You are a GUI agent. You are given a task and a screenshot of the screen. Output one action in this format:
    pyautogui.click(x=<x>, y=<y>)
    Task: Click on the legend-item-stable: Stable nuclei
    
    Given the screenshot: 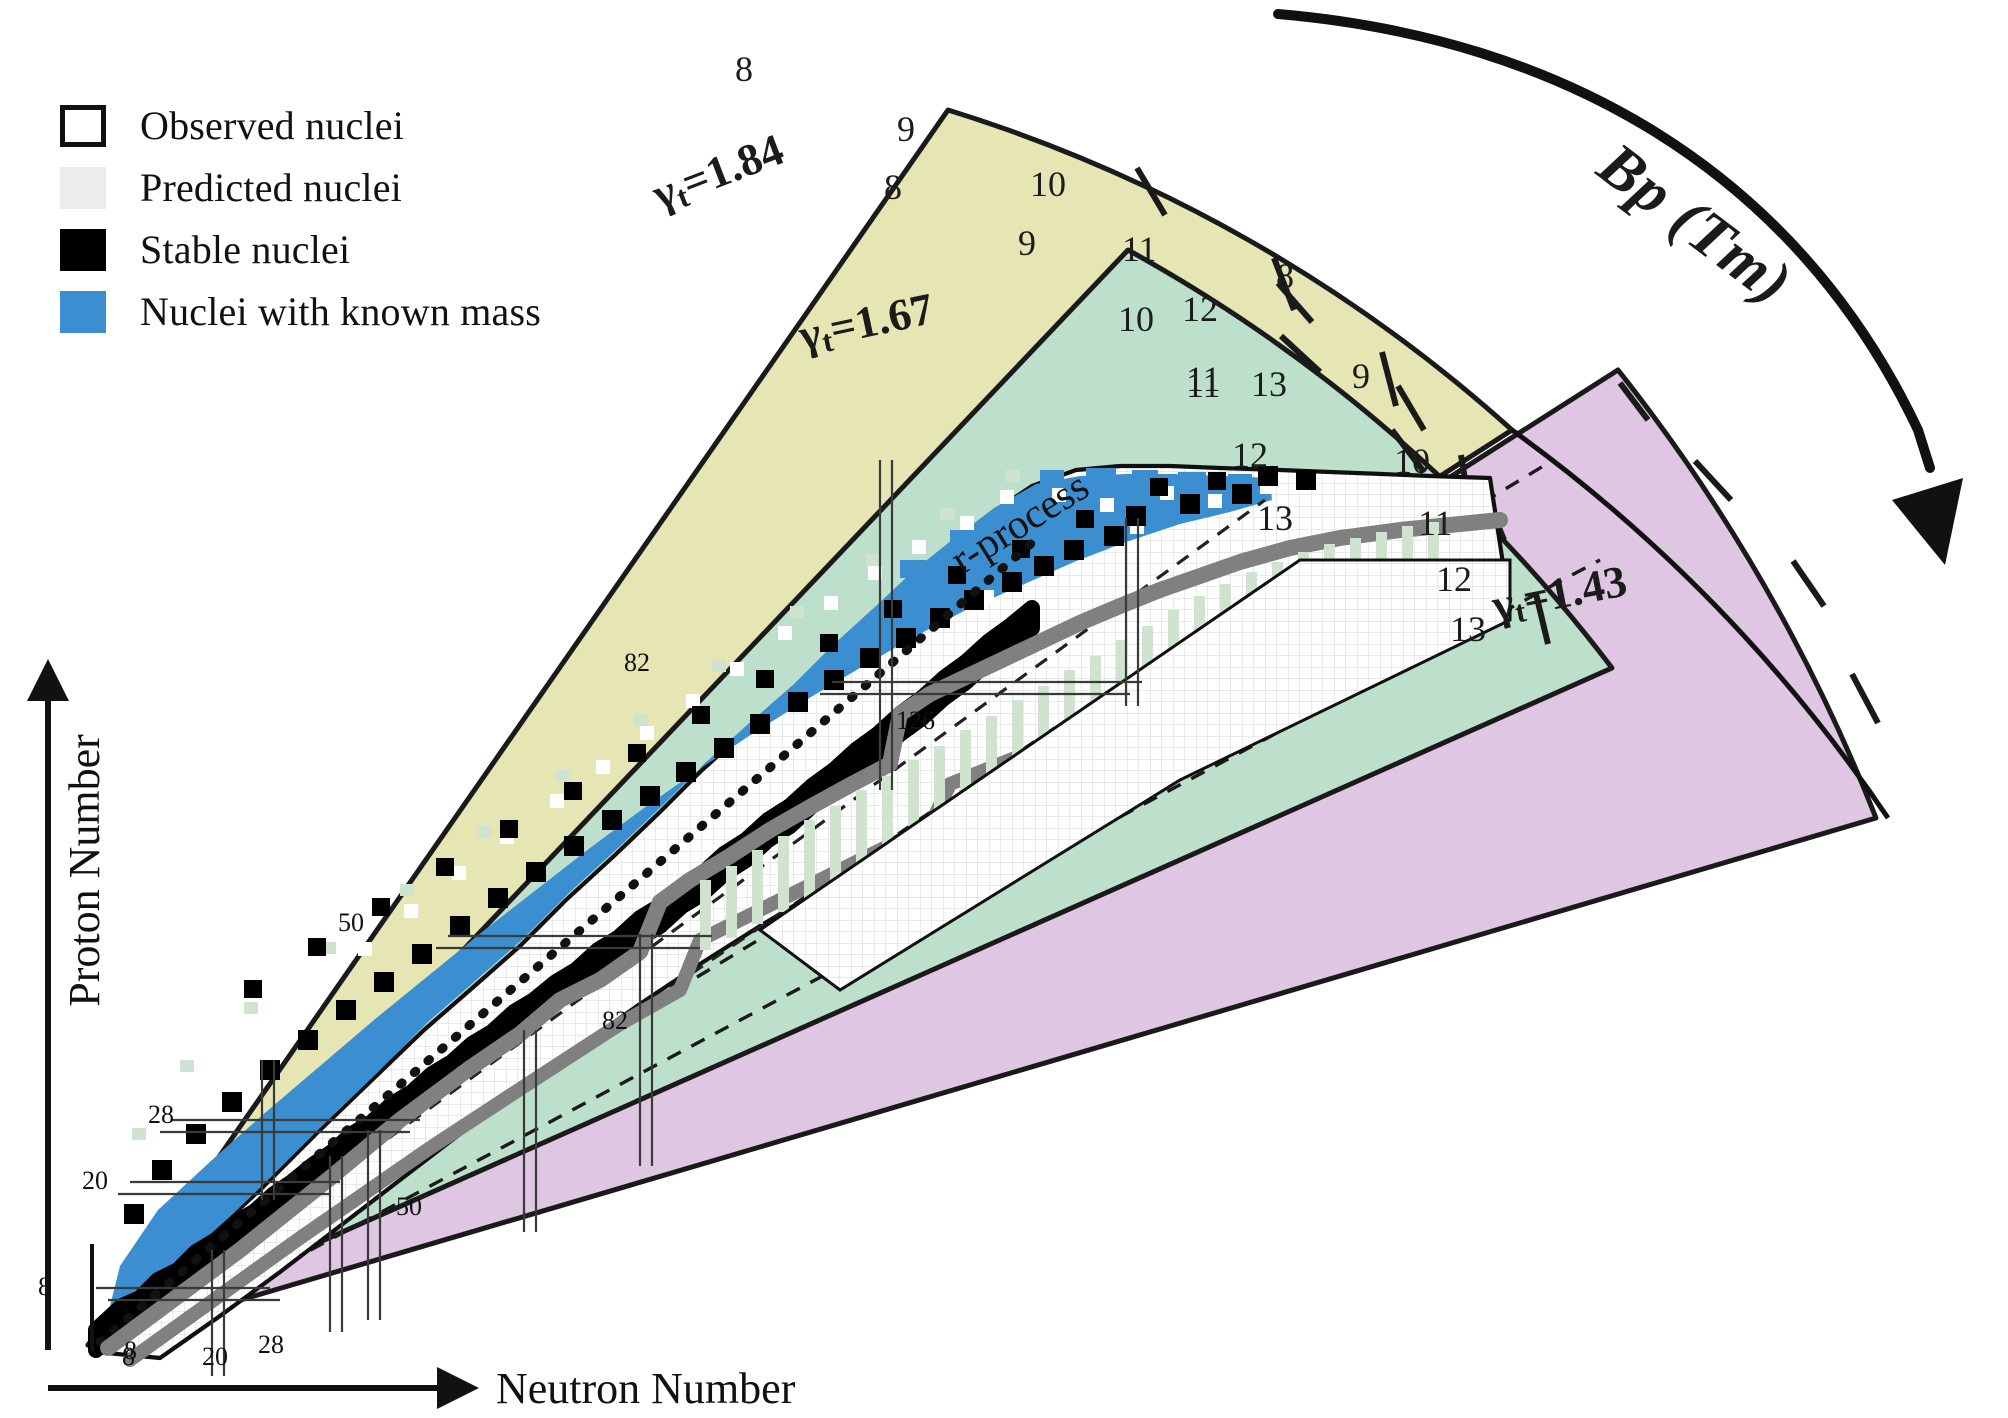 What is the action you would take?
    pyautogui.click(x=390, y=250)
    